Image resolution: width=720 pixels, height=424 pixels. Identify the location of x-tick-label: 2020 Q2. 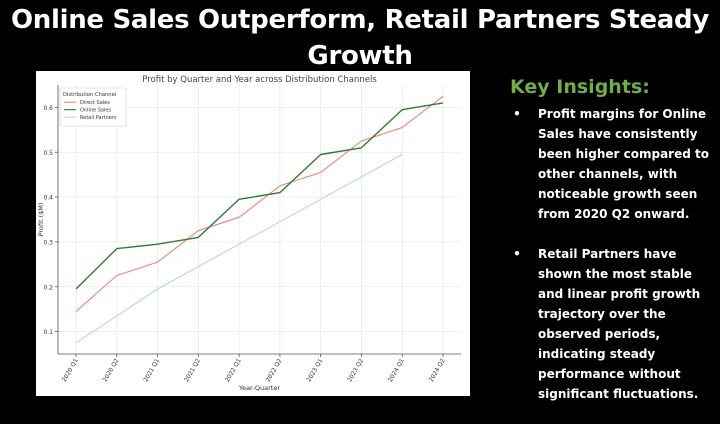
(111, 370).